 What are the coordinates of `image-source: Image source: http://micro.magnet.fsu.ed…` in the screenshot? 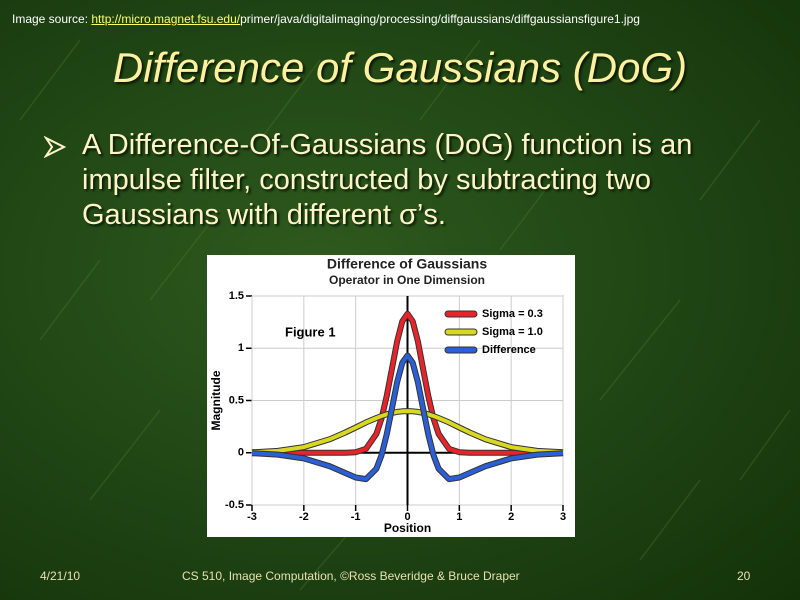 It's located at (326, 19).